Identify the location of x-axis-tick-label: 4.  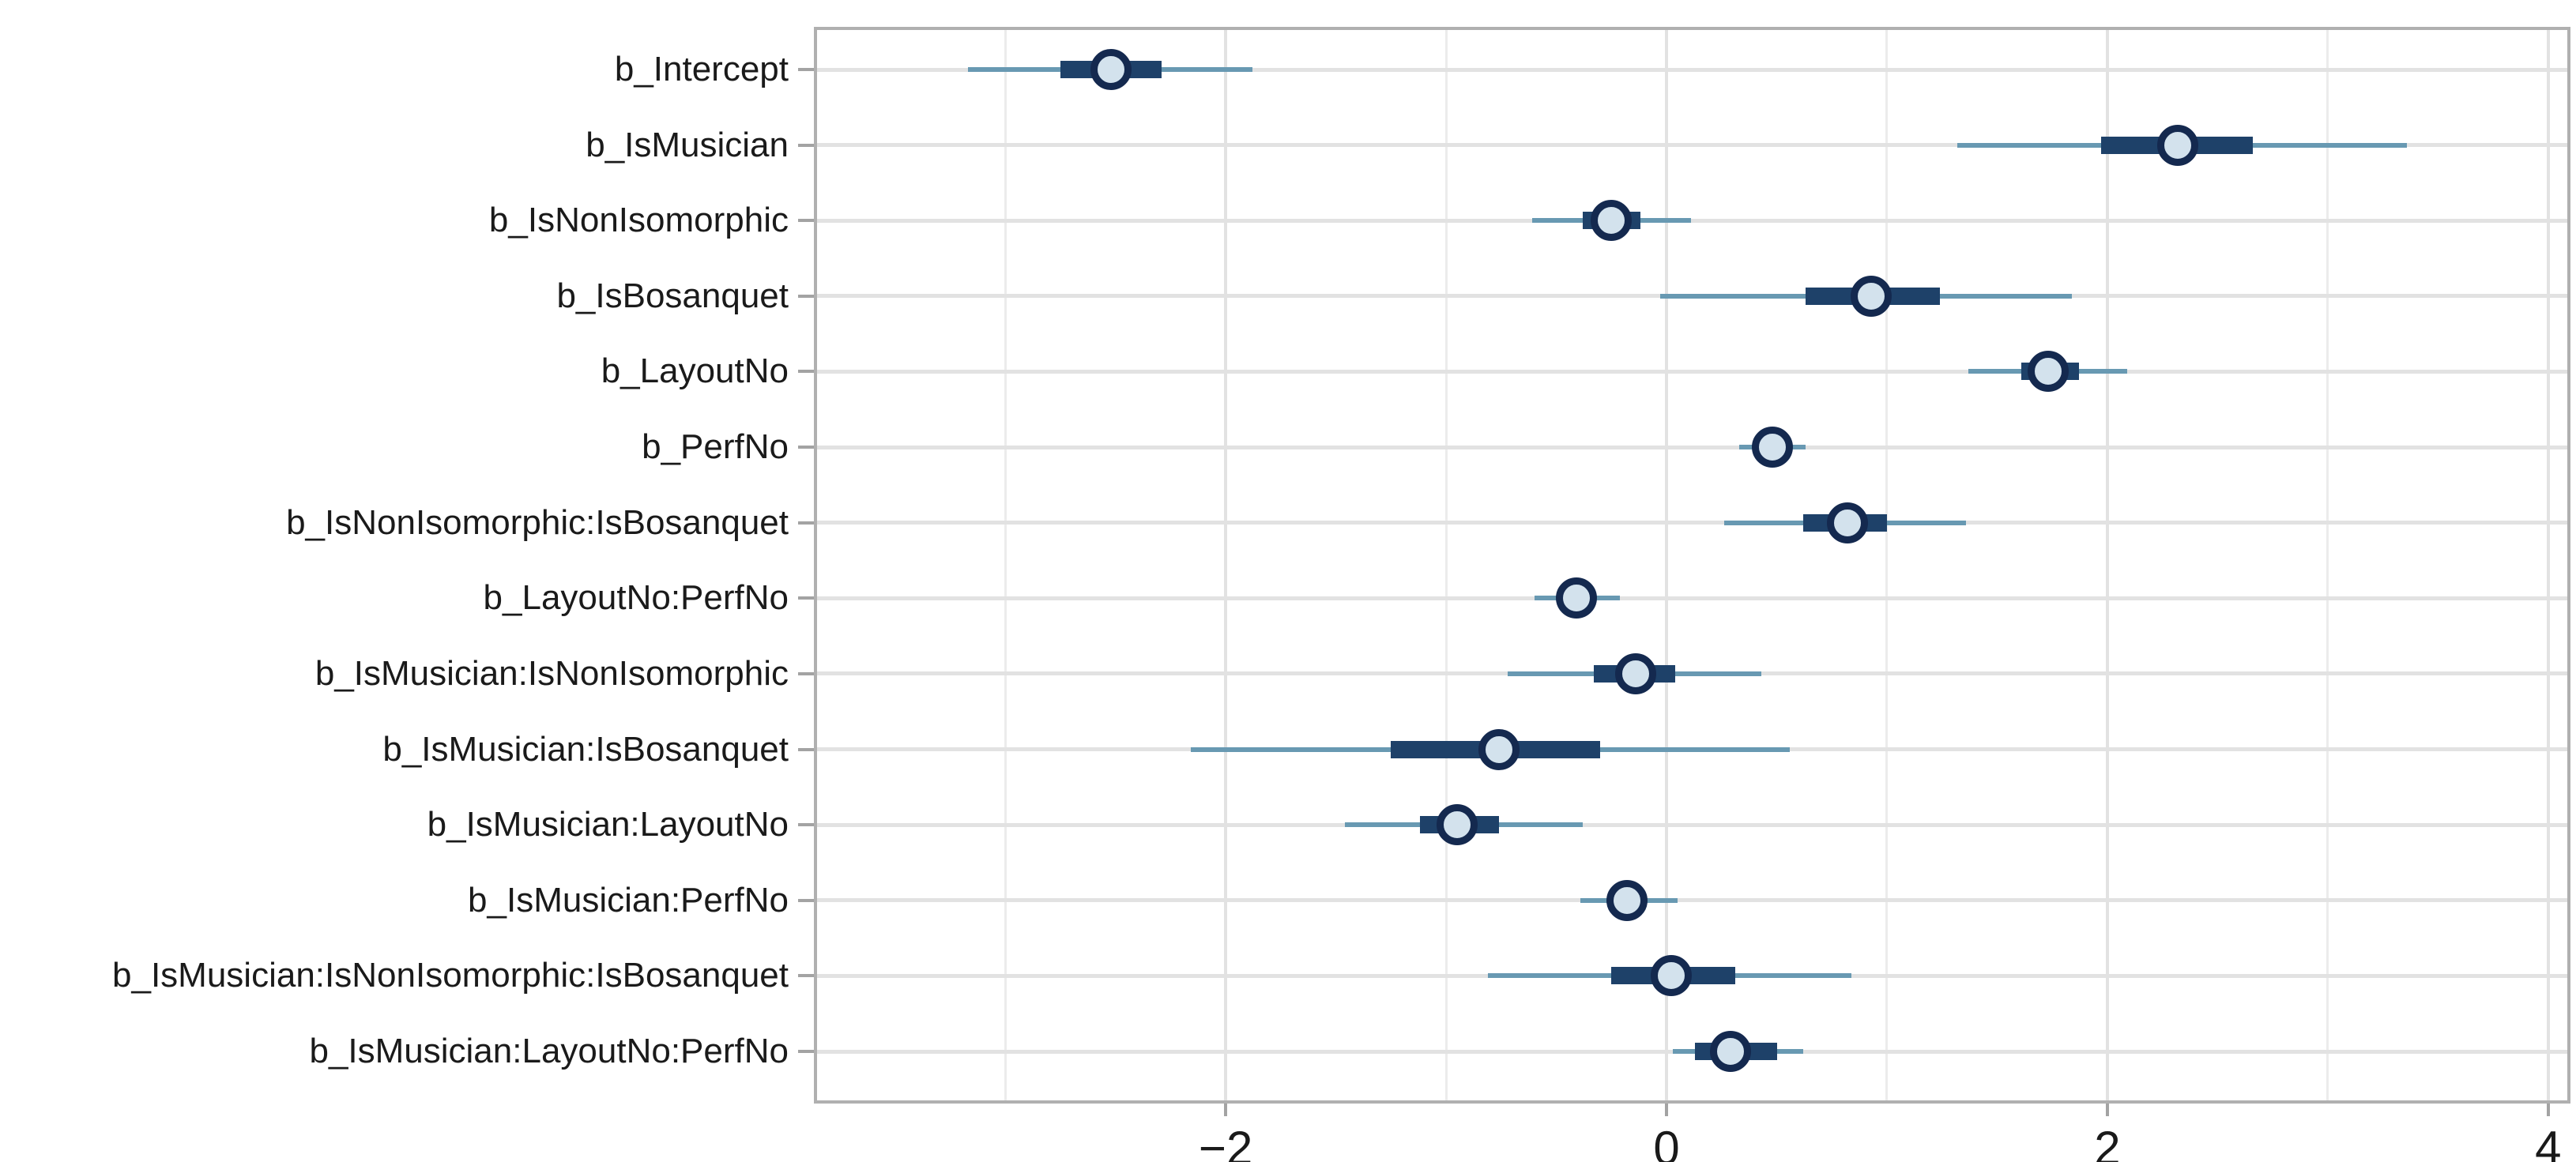
(2548, 1142).